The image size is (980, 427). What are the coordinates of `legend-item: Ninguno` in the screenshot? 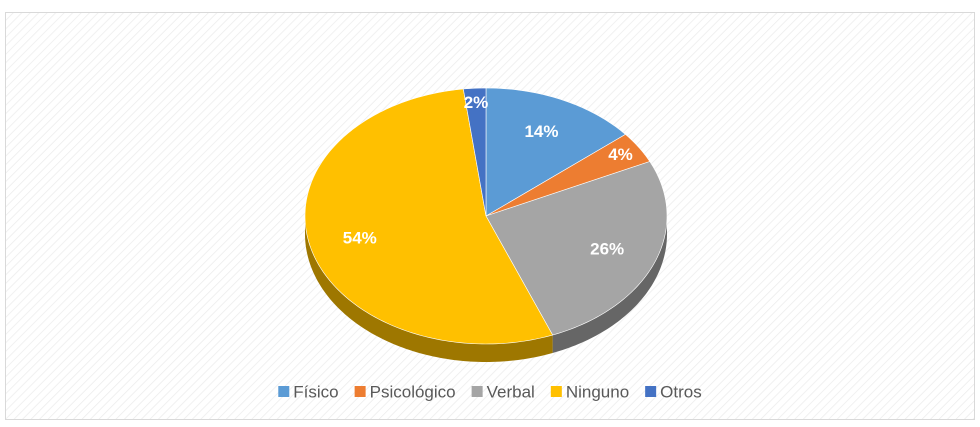 It's located at (589, 391).